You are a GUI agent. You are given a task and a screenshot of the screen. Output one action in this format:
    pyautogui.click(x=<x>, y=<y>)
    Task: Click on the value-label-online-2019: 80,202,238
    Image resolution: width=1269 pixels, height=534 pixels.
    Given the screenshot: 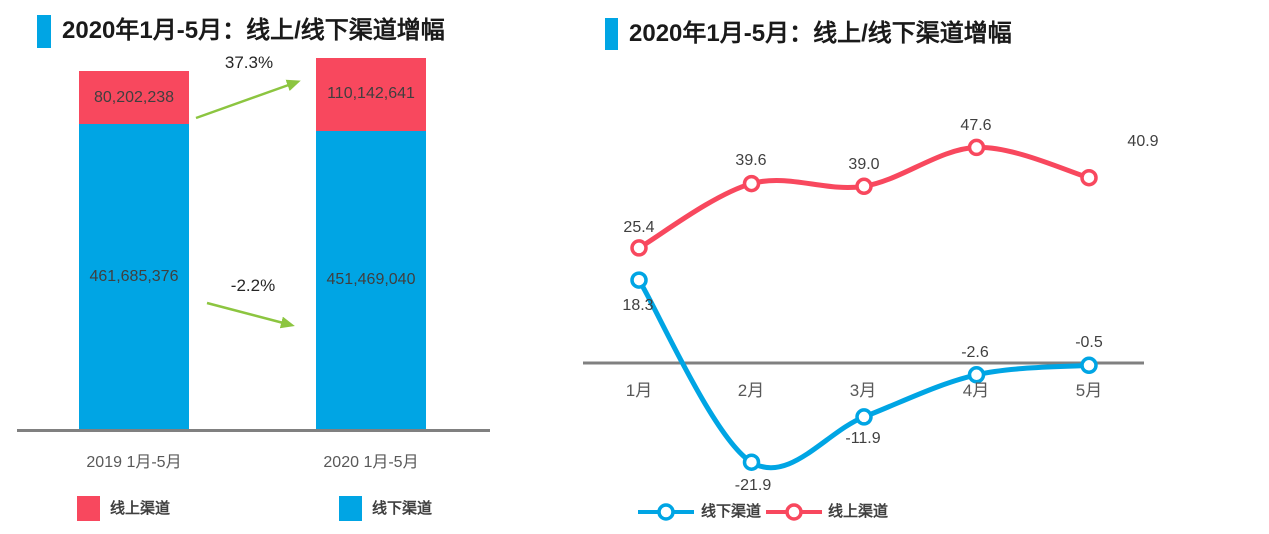 What is the action you would take?
    pyautogui.click(x=134, y=97)
    